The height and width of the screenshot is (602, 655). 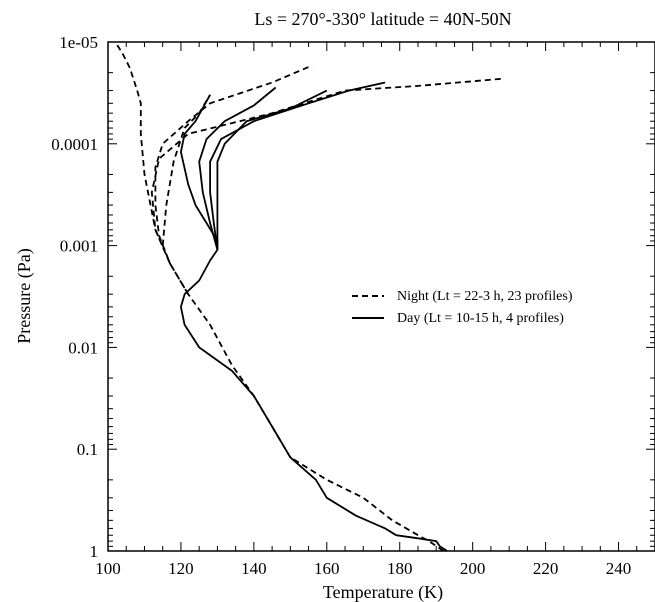 I want to click on y-tick-label: 0.0001, so click(x=74, y=144).